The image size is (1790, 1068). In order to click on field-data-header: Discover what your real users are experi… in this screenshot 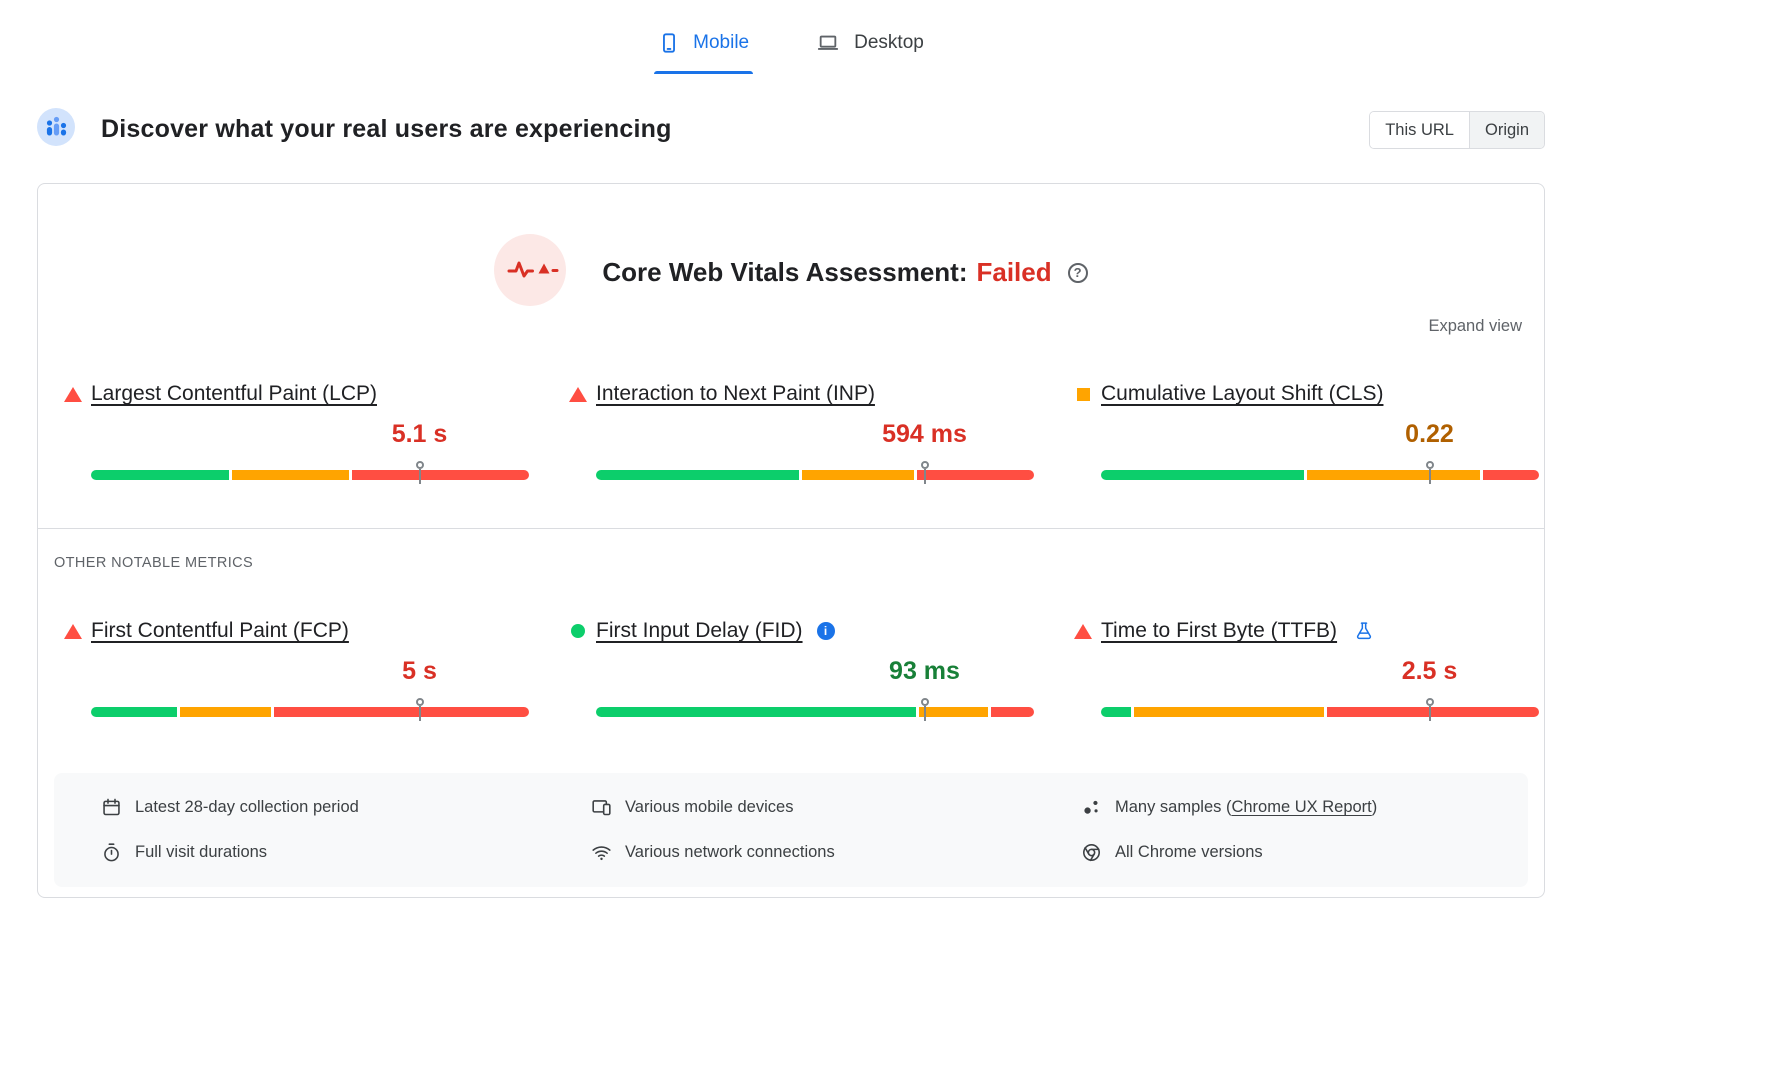, I will do `click(791, 129)`.